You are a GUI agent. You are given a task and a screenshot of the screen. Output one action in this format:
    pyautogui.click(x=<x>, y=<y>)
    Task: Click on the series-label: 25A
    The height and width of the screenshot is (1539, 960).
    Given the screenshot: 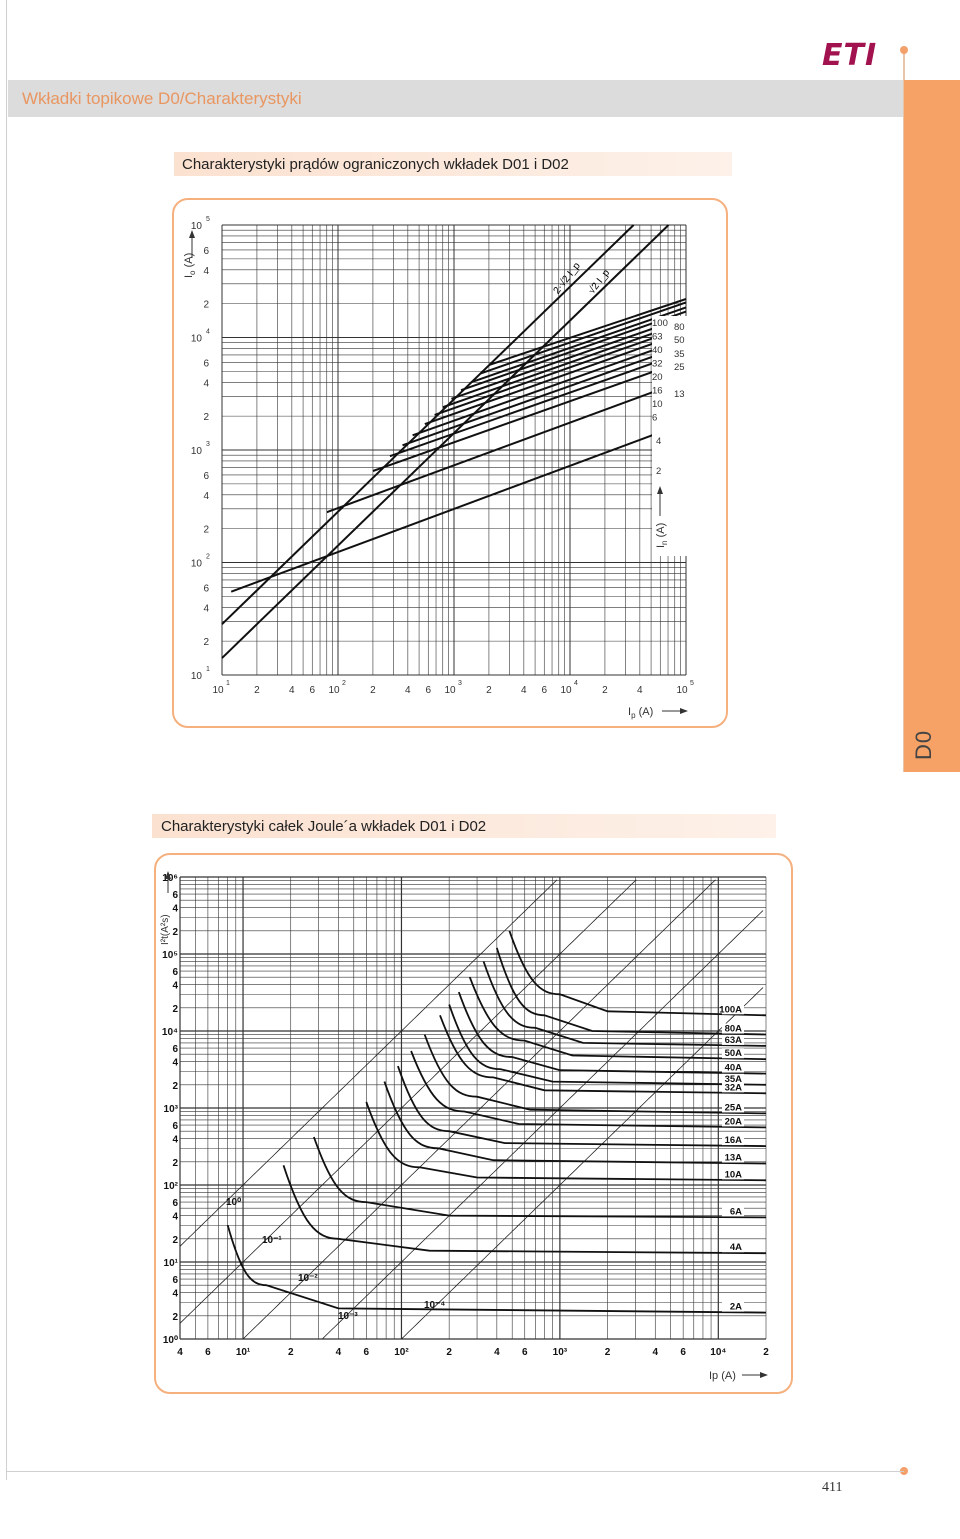 What is the action you would take?
    pyautogui.click(x=734, y=1107)
    